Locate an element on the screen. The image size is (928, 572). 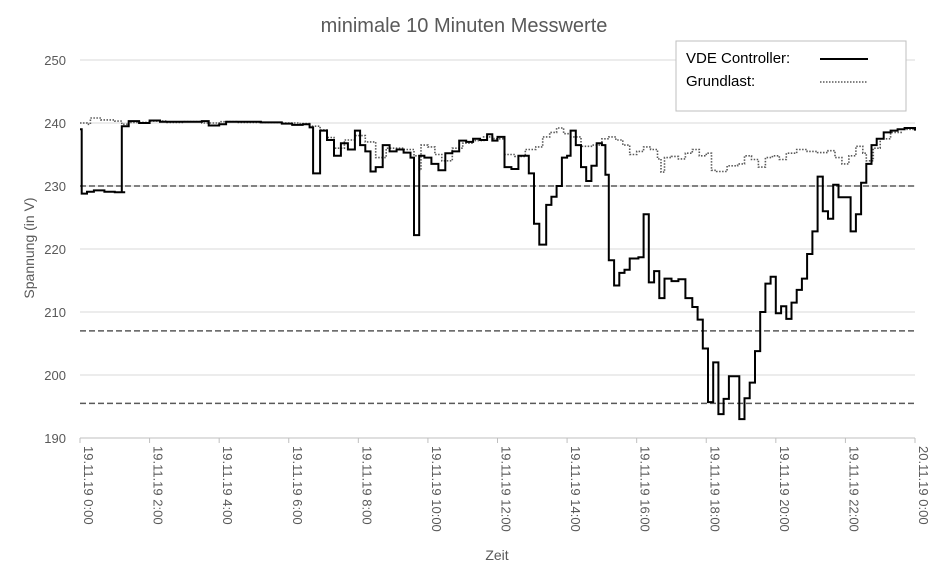
x-tick-label: 19.11.19 2:00 is located at coordinates (158, 485).